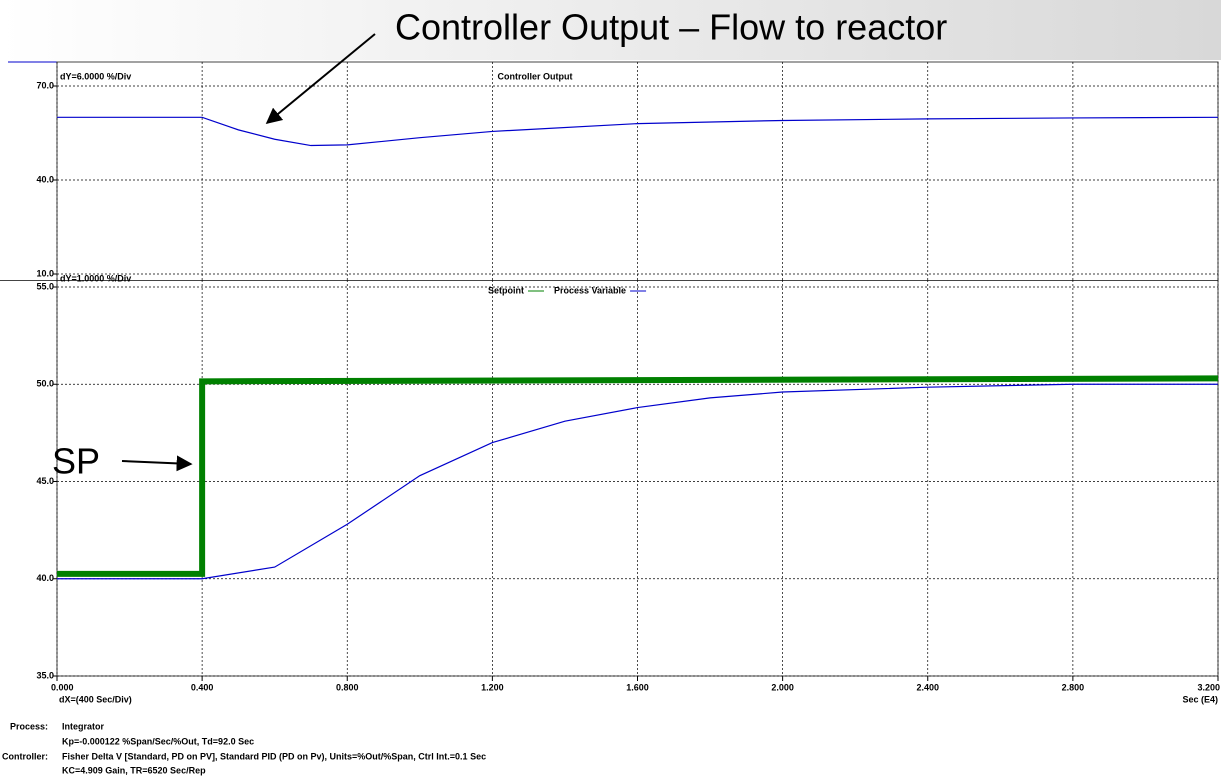 The height and width of the screenshot is (779, 1221). What do you see at coordinates (45, 286) in the screenshot?
I see `y-tick-label: 55.0` at bounding box center [45, 286].